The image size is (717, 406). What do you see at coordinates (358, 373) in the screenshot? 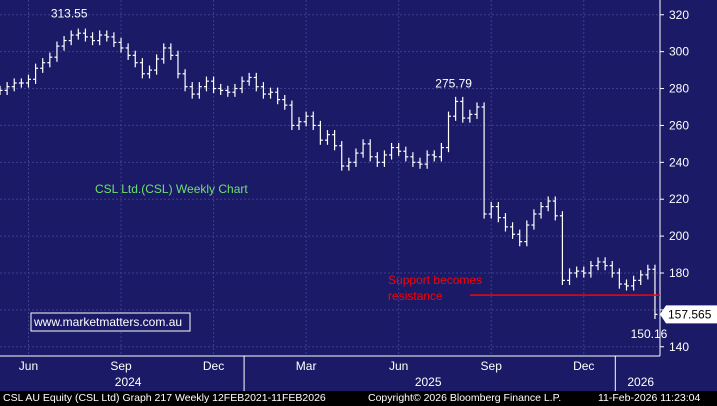
I see `x-axis-area` at bounding box center [358, 373].